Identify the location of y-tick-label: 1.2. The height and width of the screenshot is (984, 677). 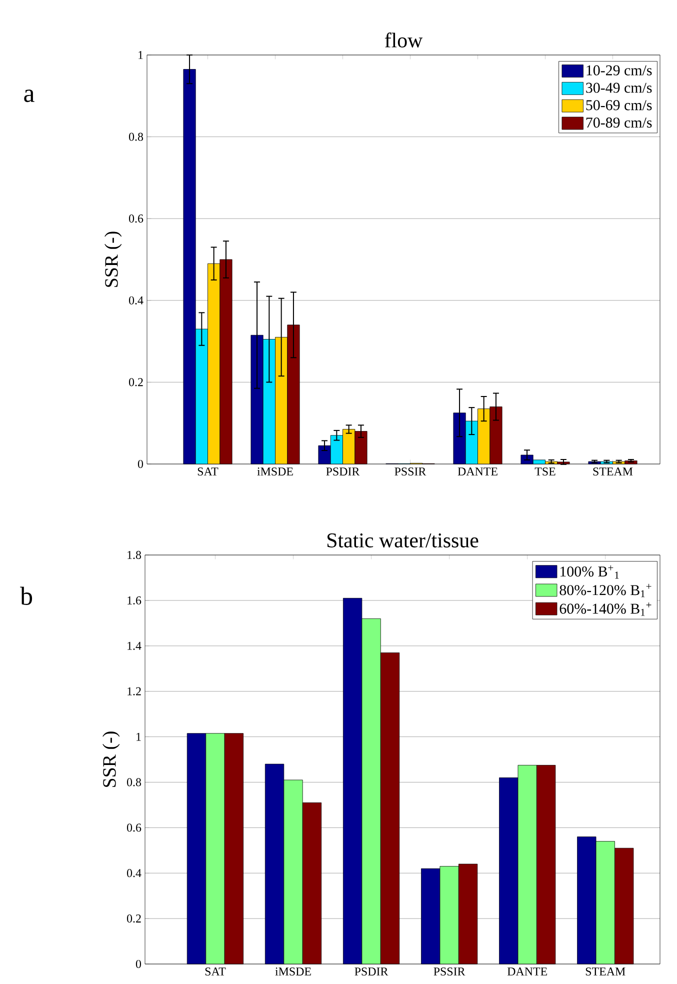
(134, 691).